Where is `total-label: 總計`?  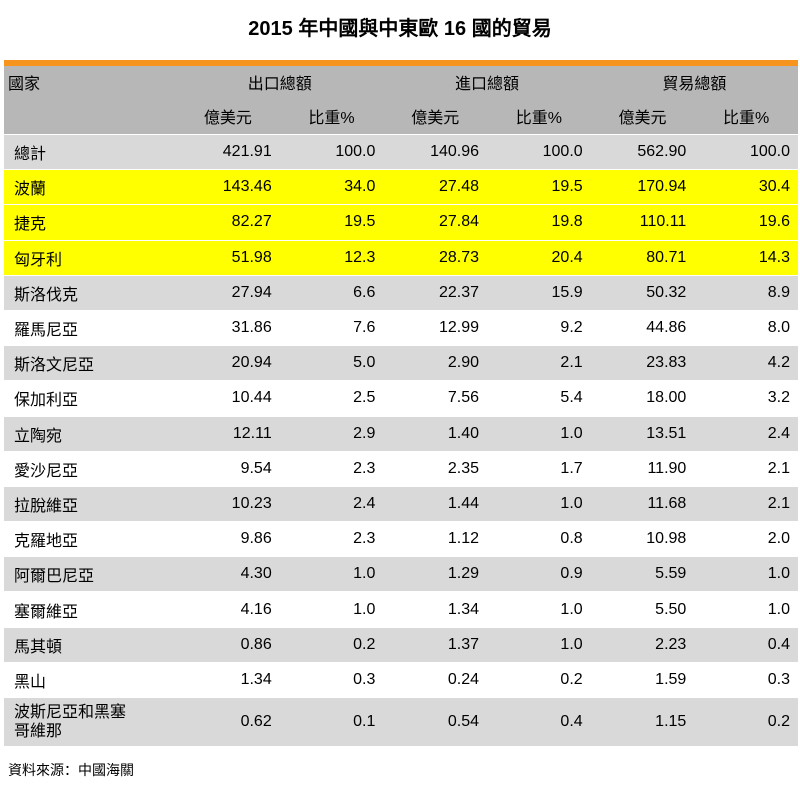
total-label: 總計 is located at coordinates (90, 151).